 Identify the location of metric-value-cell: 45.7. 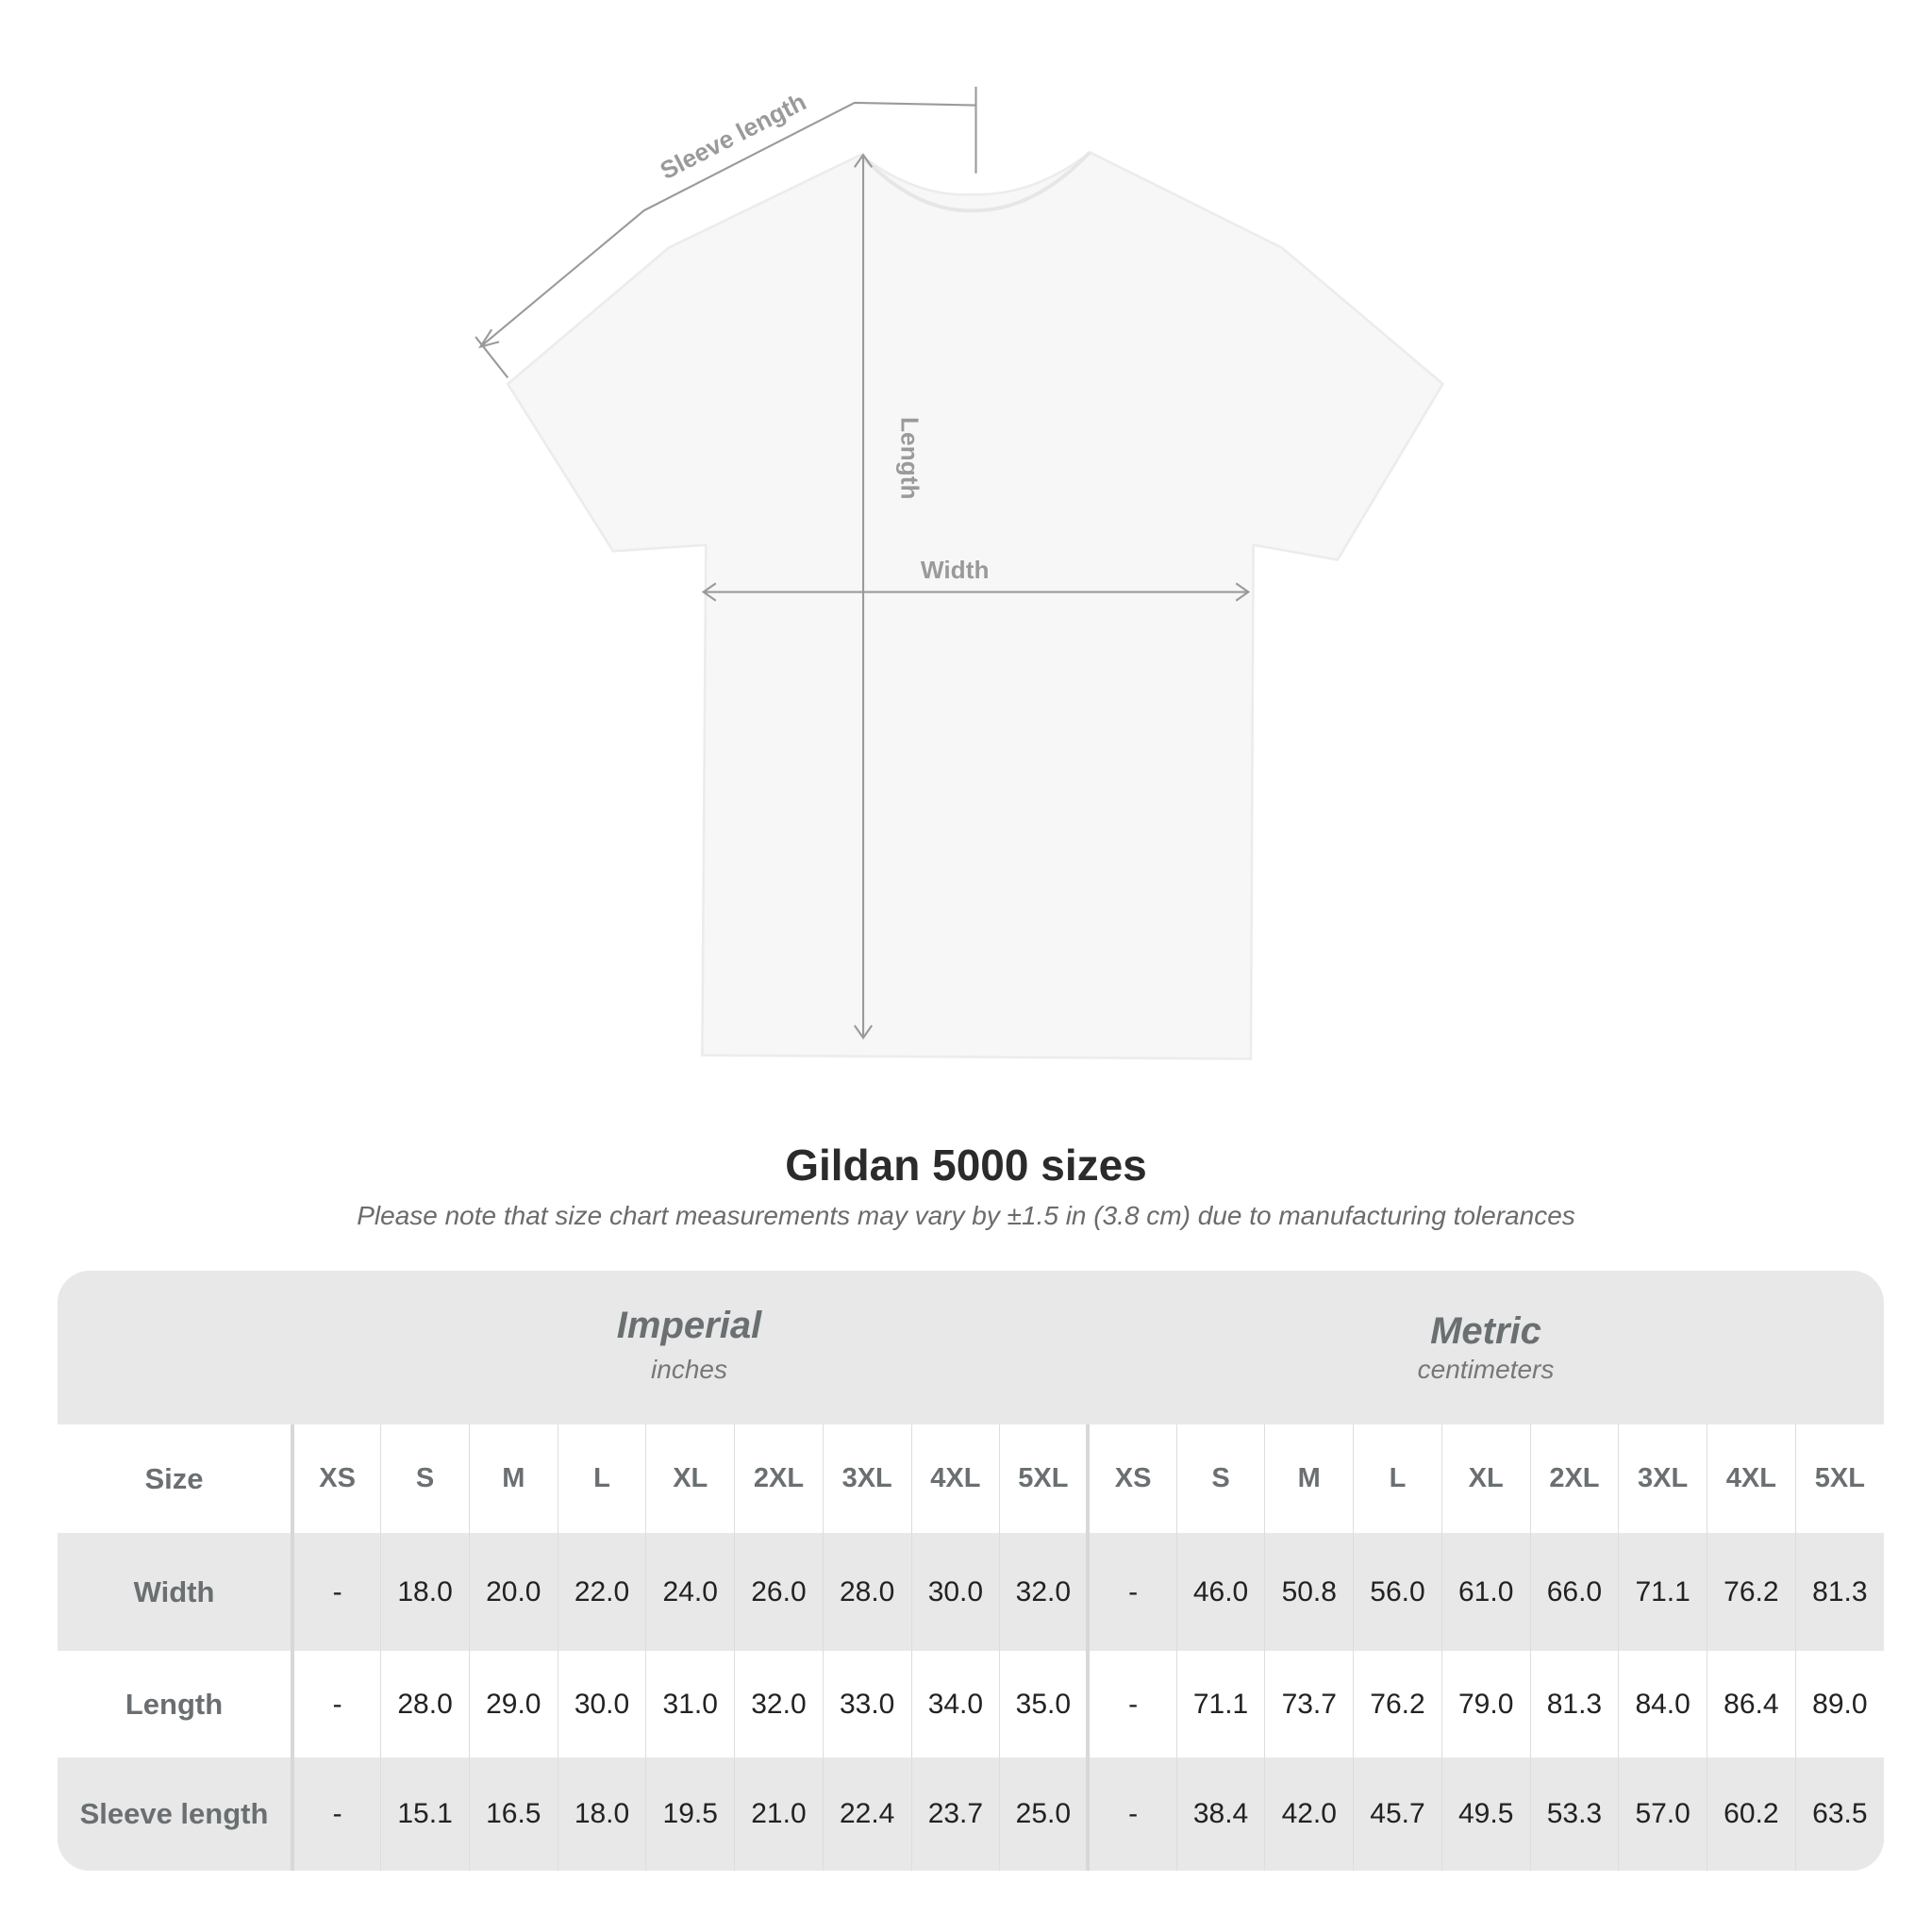
(1397, 1814).